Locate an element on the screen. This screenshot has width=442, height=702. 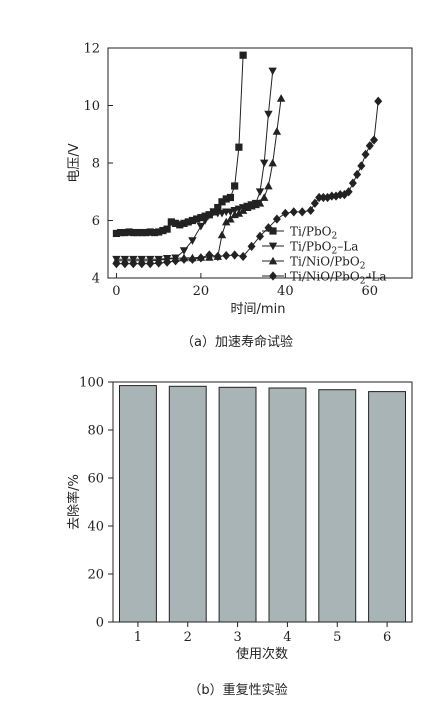
panel-a-y-tick-label: 6 is located at coordinates (96, 221).